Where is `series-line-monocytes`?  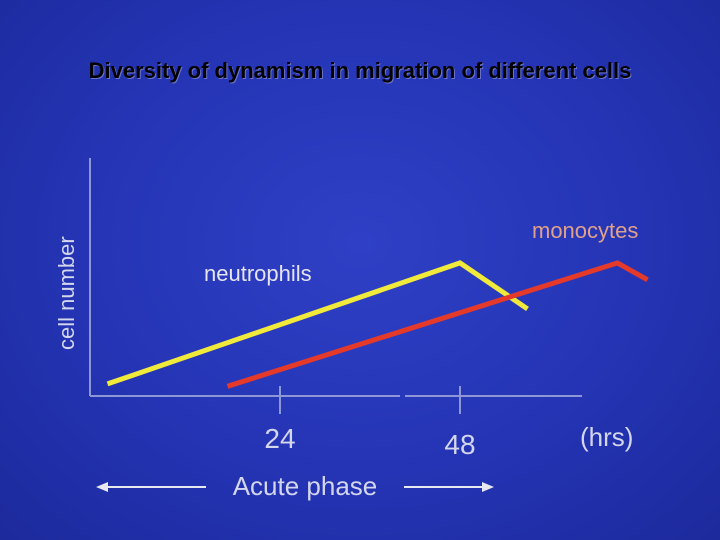 series-line-monocytes is located at coordinates (437, 324).